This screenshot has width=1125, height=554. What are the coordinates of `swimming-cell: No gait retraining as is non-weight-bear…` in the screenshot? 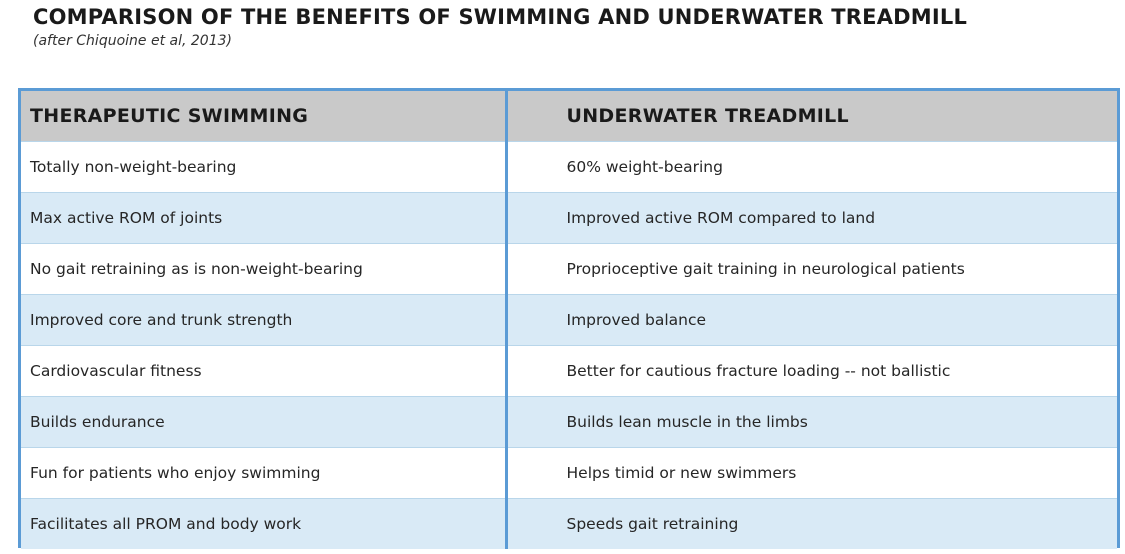 It's located at (263, 269).